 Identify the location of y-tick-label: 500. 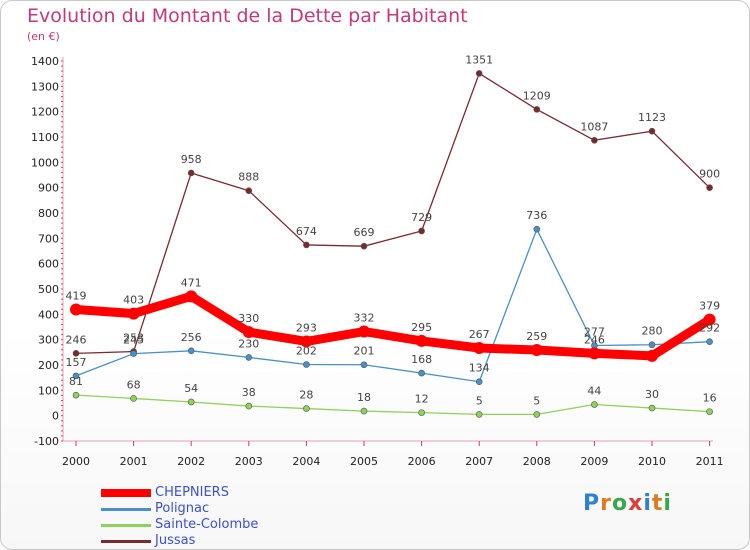
(48, 289).